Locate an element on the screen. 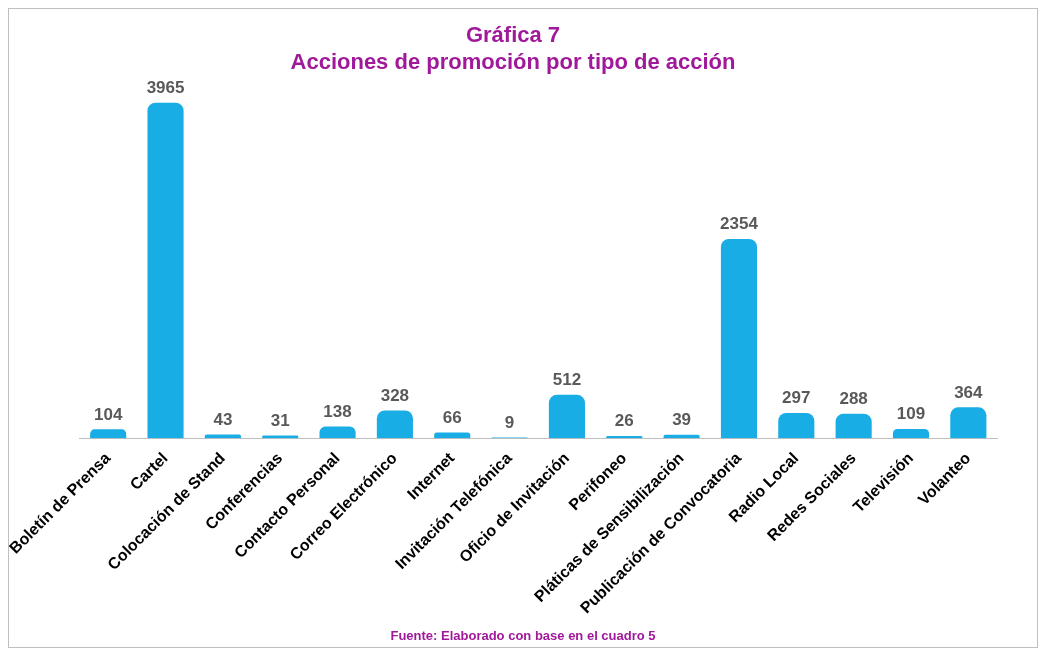 This screenshot has height=657, width=1047. data-label: 43 is located at coordinates (223, 419).